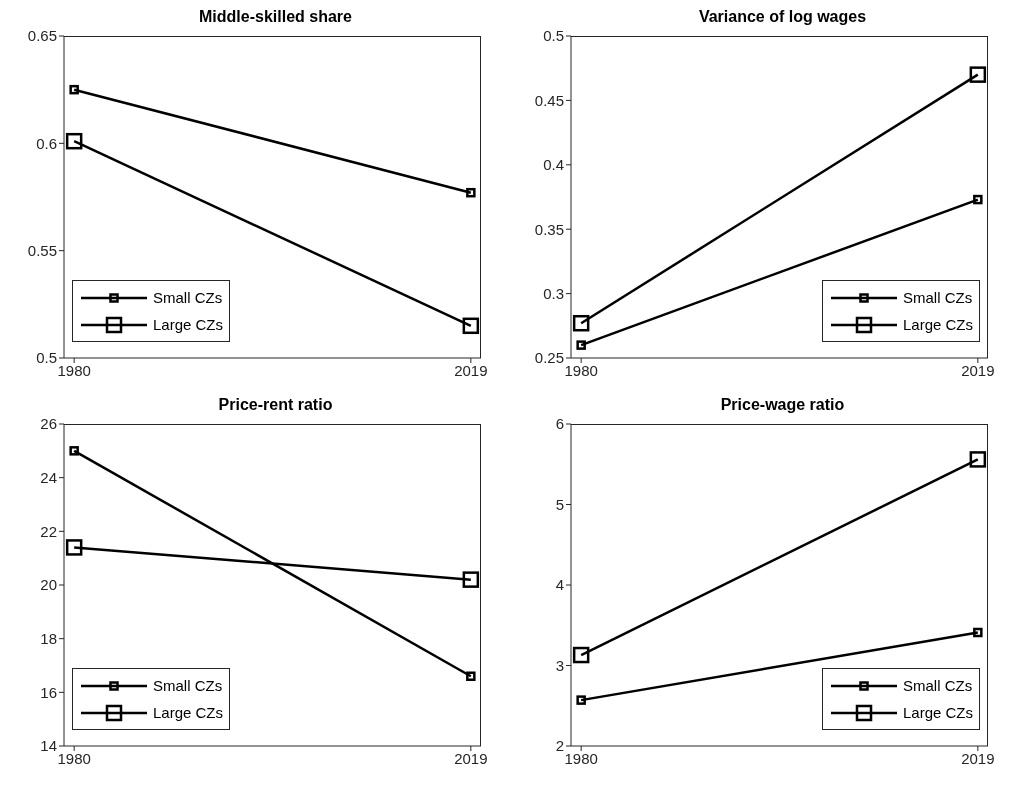  What do you see at coordinates (46, 143) in the screenshot?
I see `y-tick-label: 0.6` at bounding box center [46, 143].